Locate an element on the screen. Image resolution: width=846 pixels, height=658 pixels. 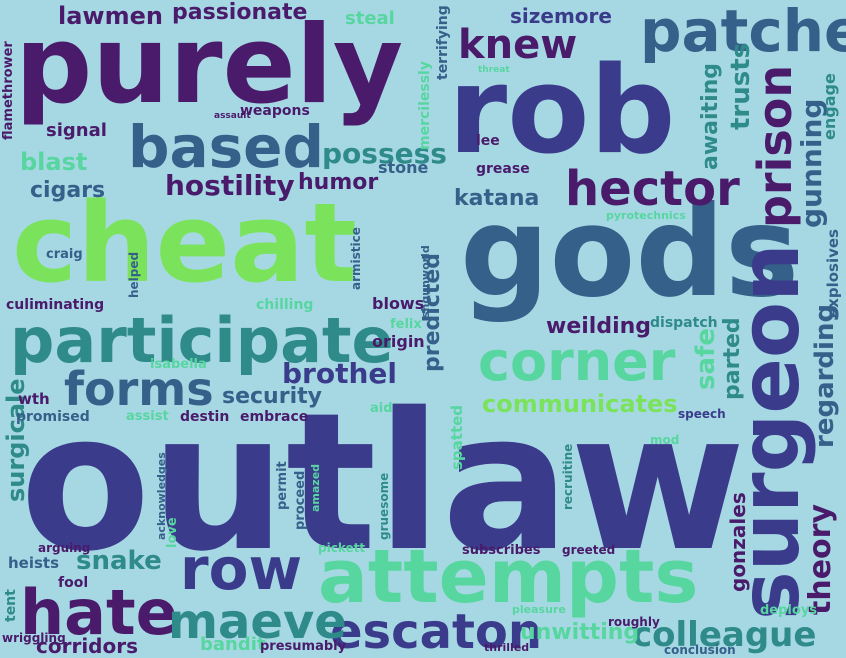
word-pleasure: pleasure is located at coordinates (539, 609).